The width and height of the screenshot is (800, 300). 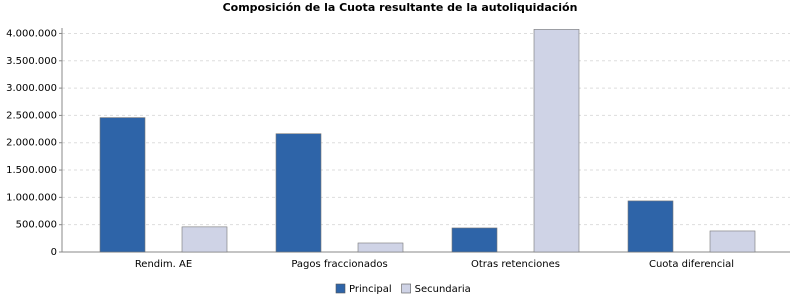 I want to click on y-tick-label: 1.500.000, so click(x=31, y=170).